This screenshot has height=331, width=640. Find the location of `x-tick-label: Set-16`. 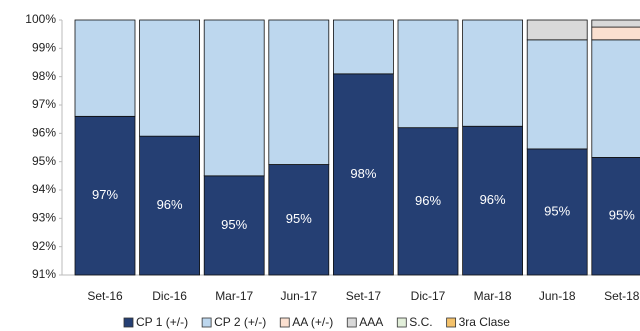

x-tick-label: Set-16 is located at coordinates (105, 296).